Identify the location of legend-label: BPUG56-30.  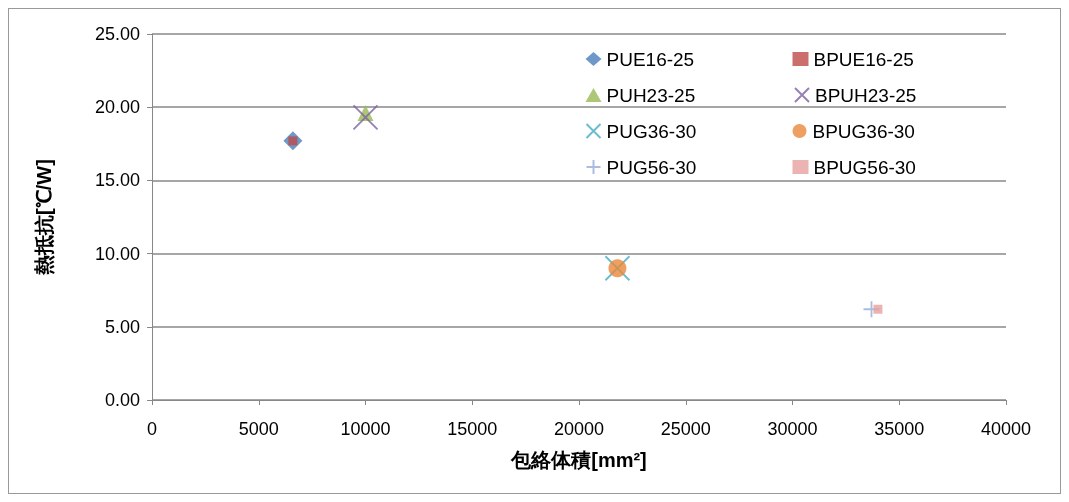
(864, 167).